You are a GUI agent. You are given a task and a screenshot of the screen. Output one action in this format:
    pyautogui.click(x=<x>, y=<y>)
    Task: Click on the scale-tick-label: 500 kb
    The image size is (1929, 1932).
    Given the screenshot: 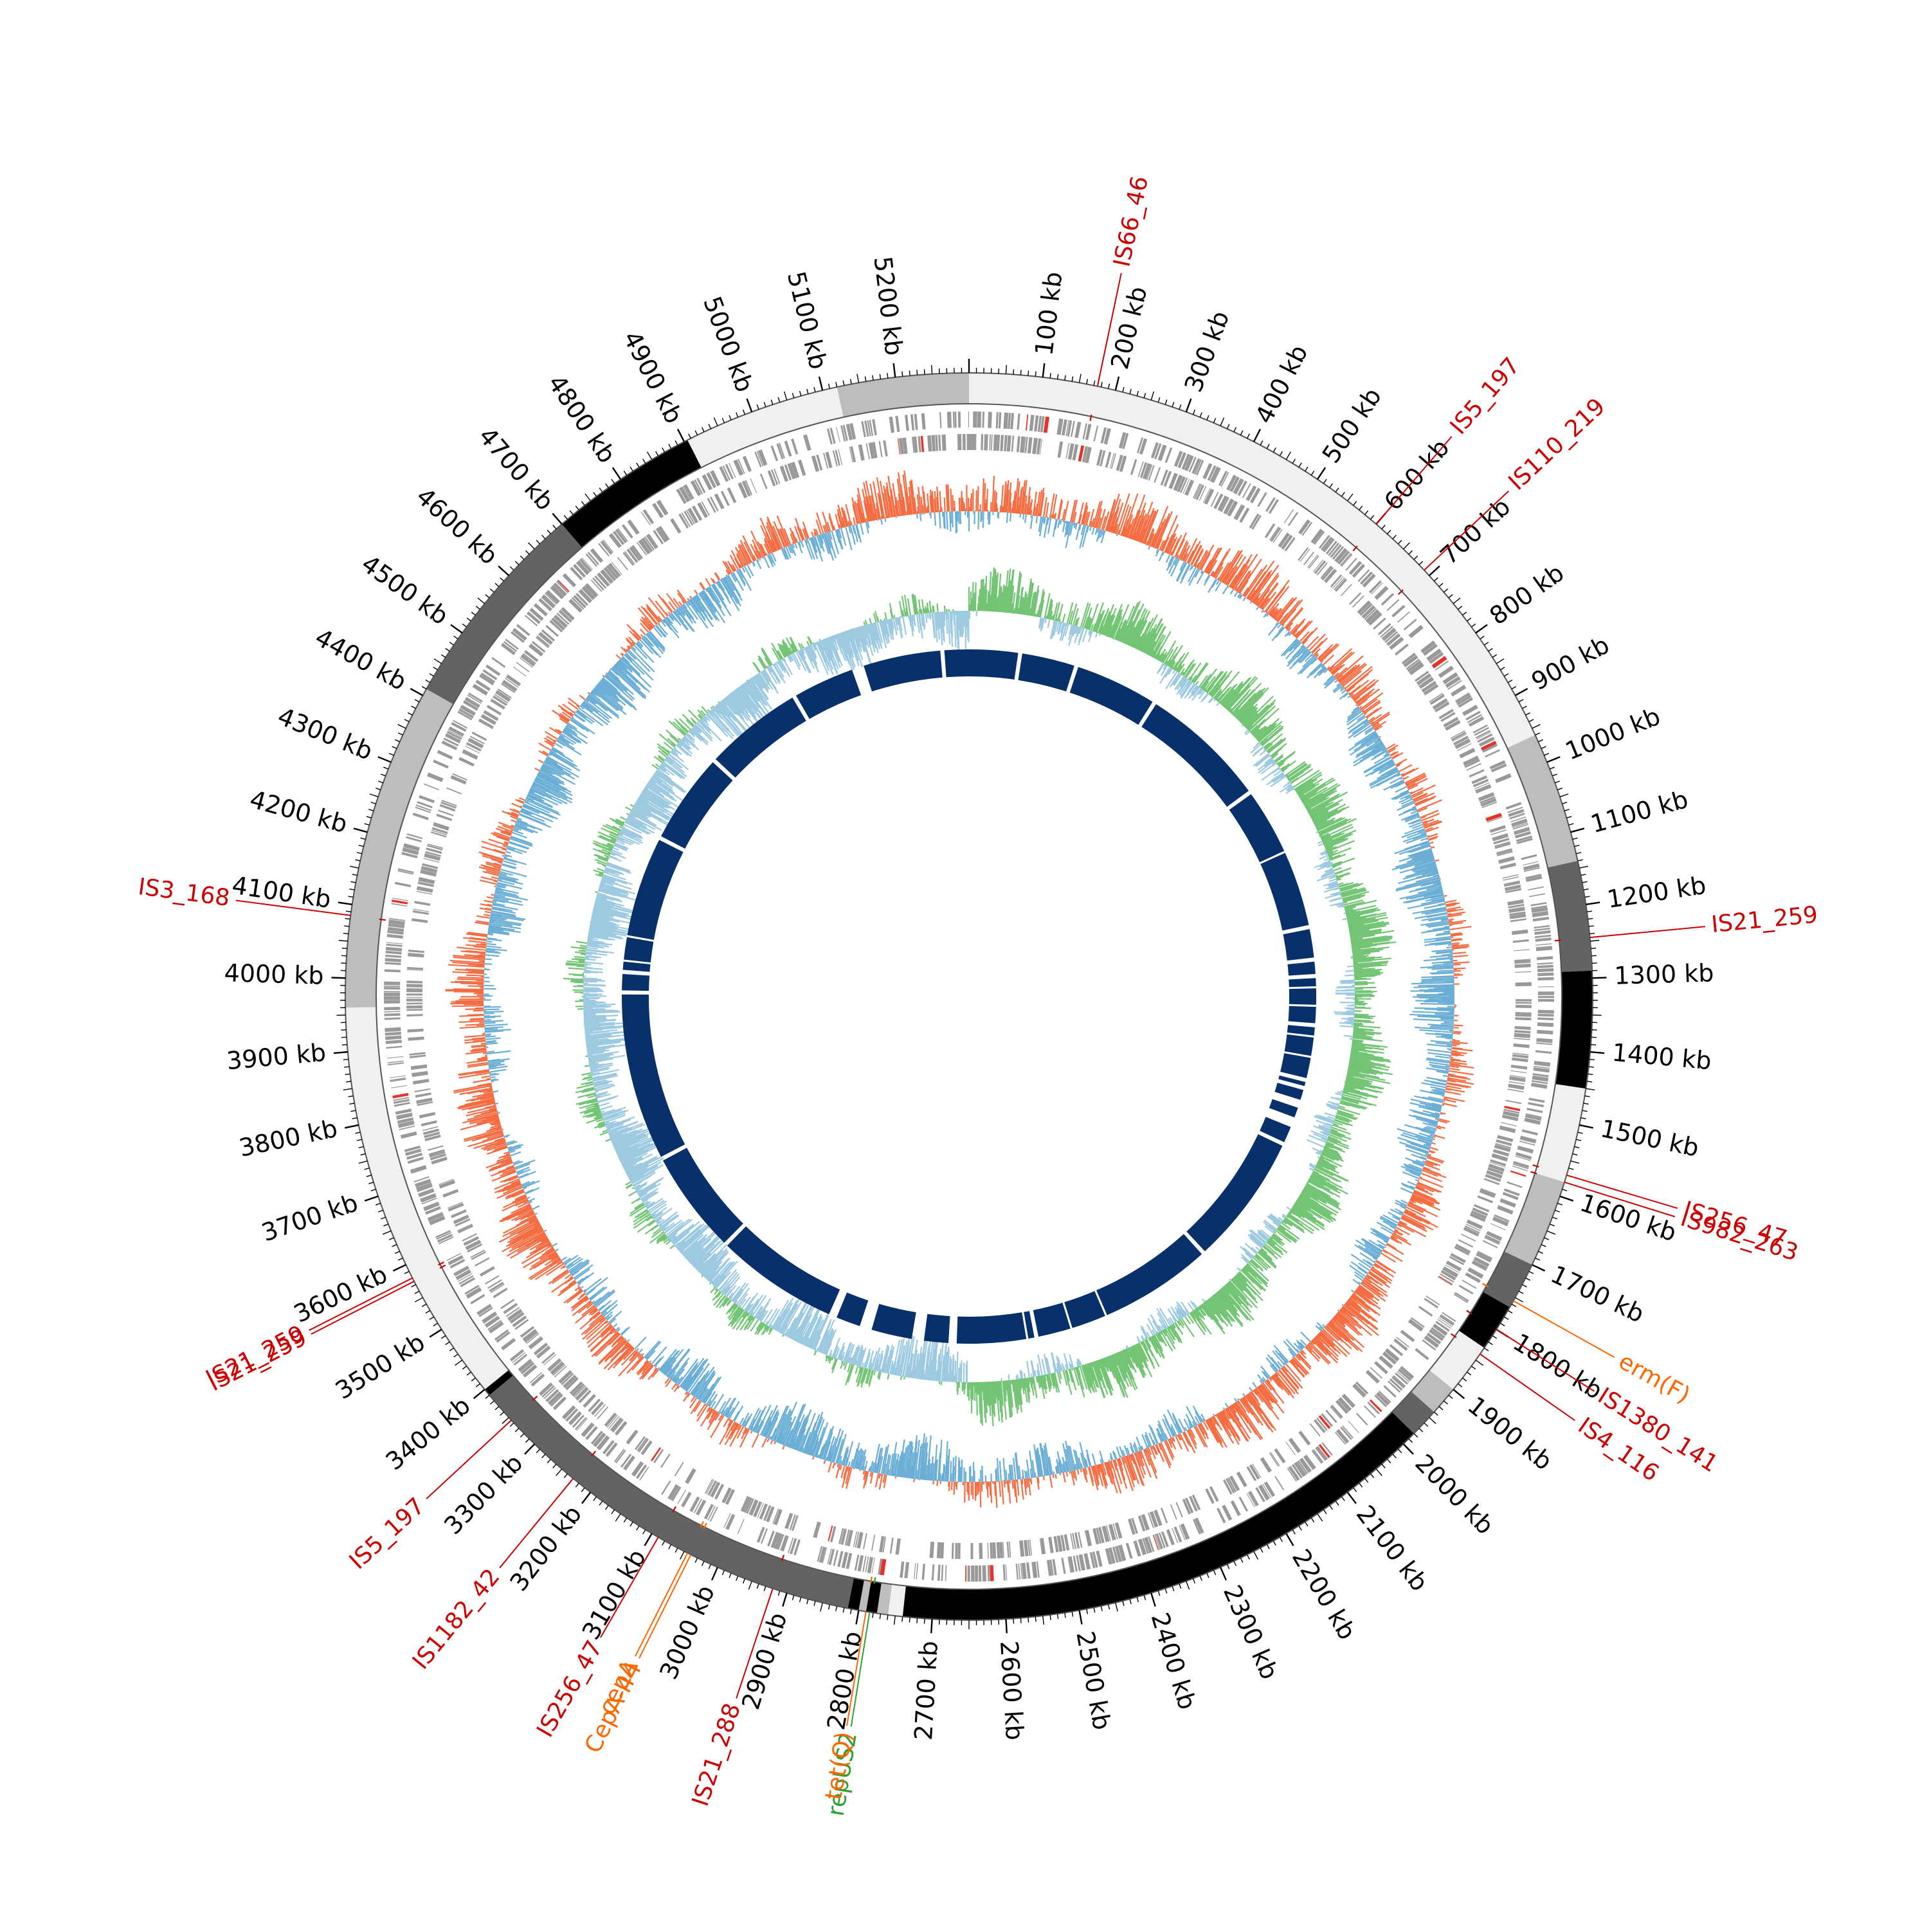 What is the action you would take?
    pyautogui.click(x=1352, y=425)
    